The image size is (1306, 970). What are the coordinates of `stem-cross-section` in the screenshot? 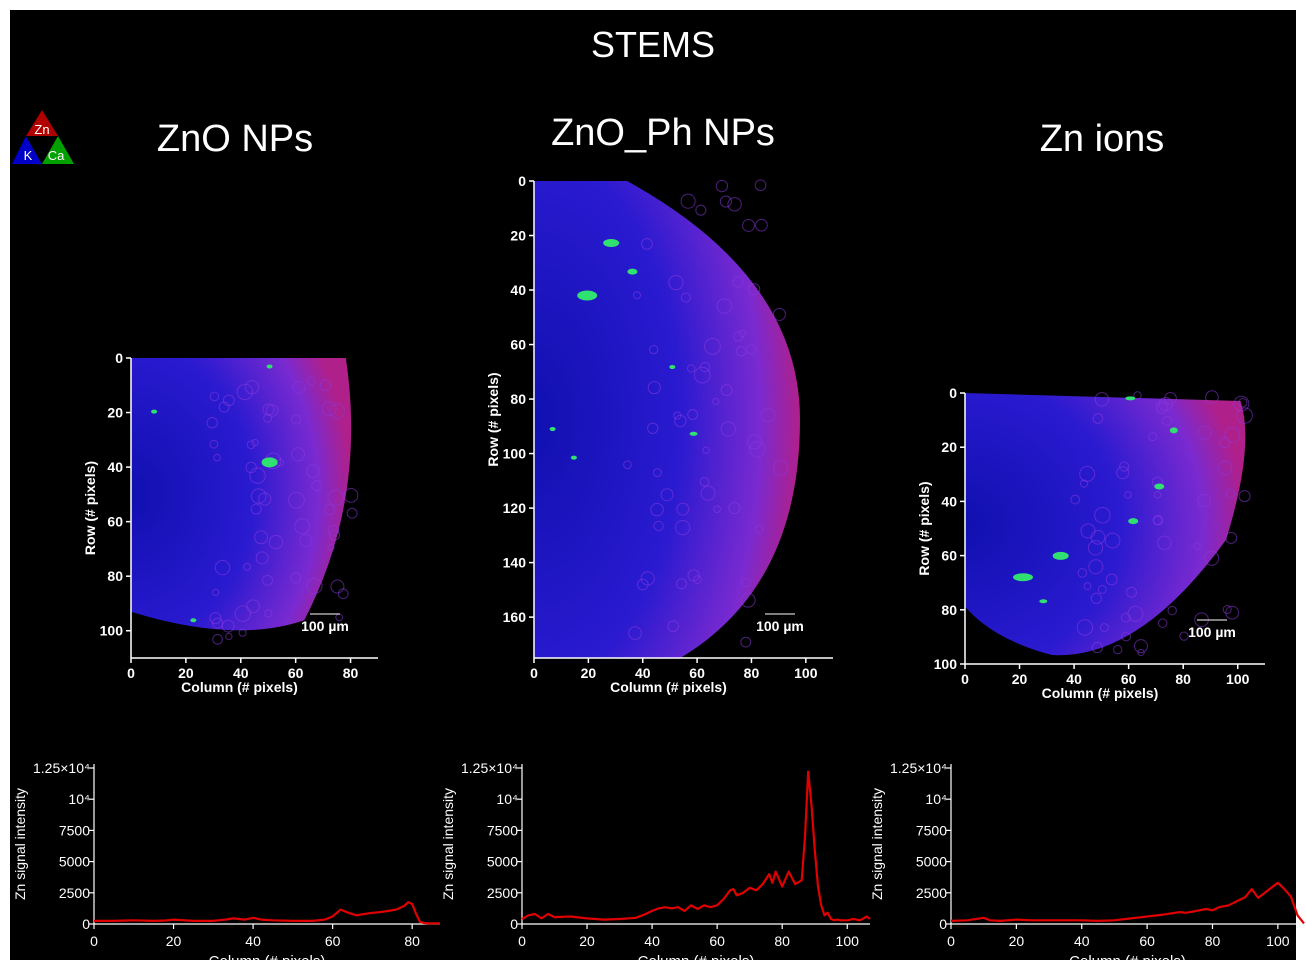 It's located at (1105, 524).